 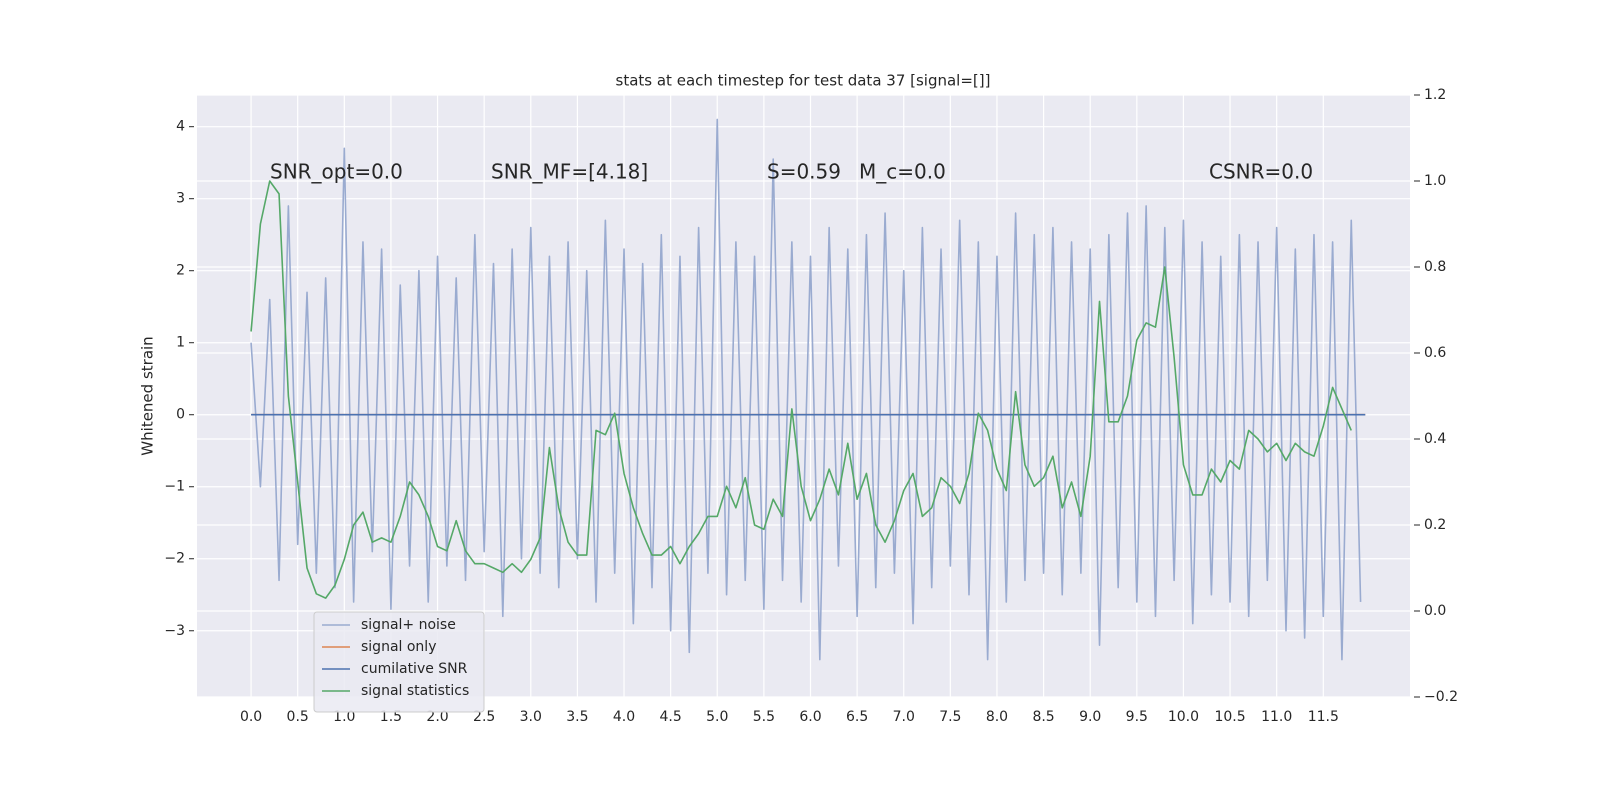 What do you see at coordinates (764, 717) in the screenshot?
I see `x-tick-label: 5.5` at bounding box center [764, 717].